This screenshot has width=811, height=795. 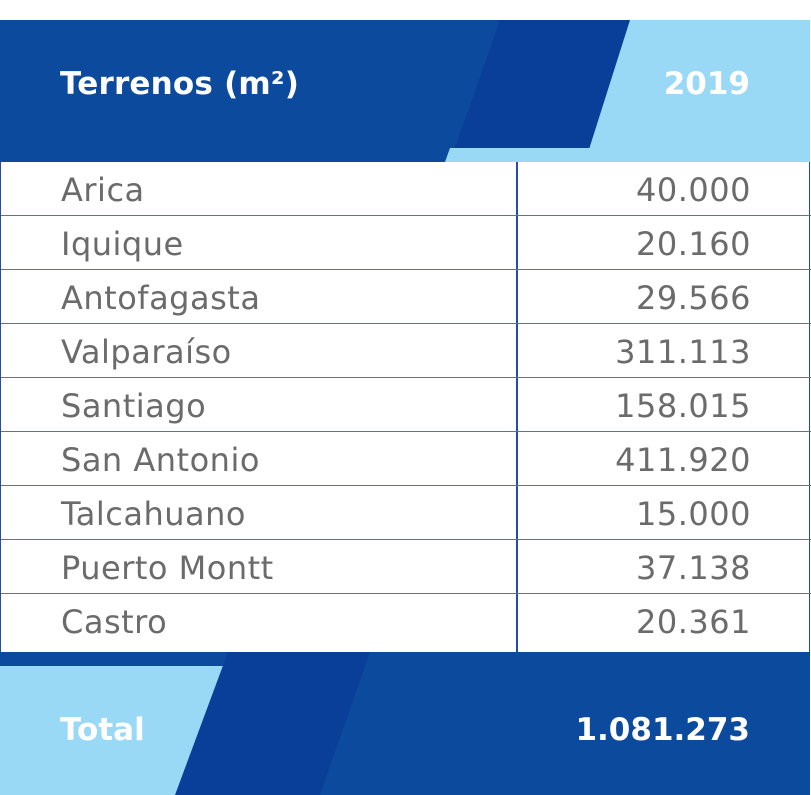 I want to click on column-divider, so click(x=517, y=407).